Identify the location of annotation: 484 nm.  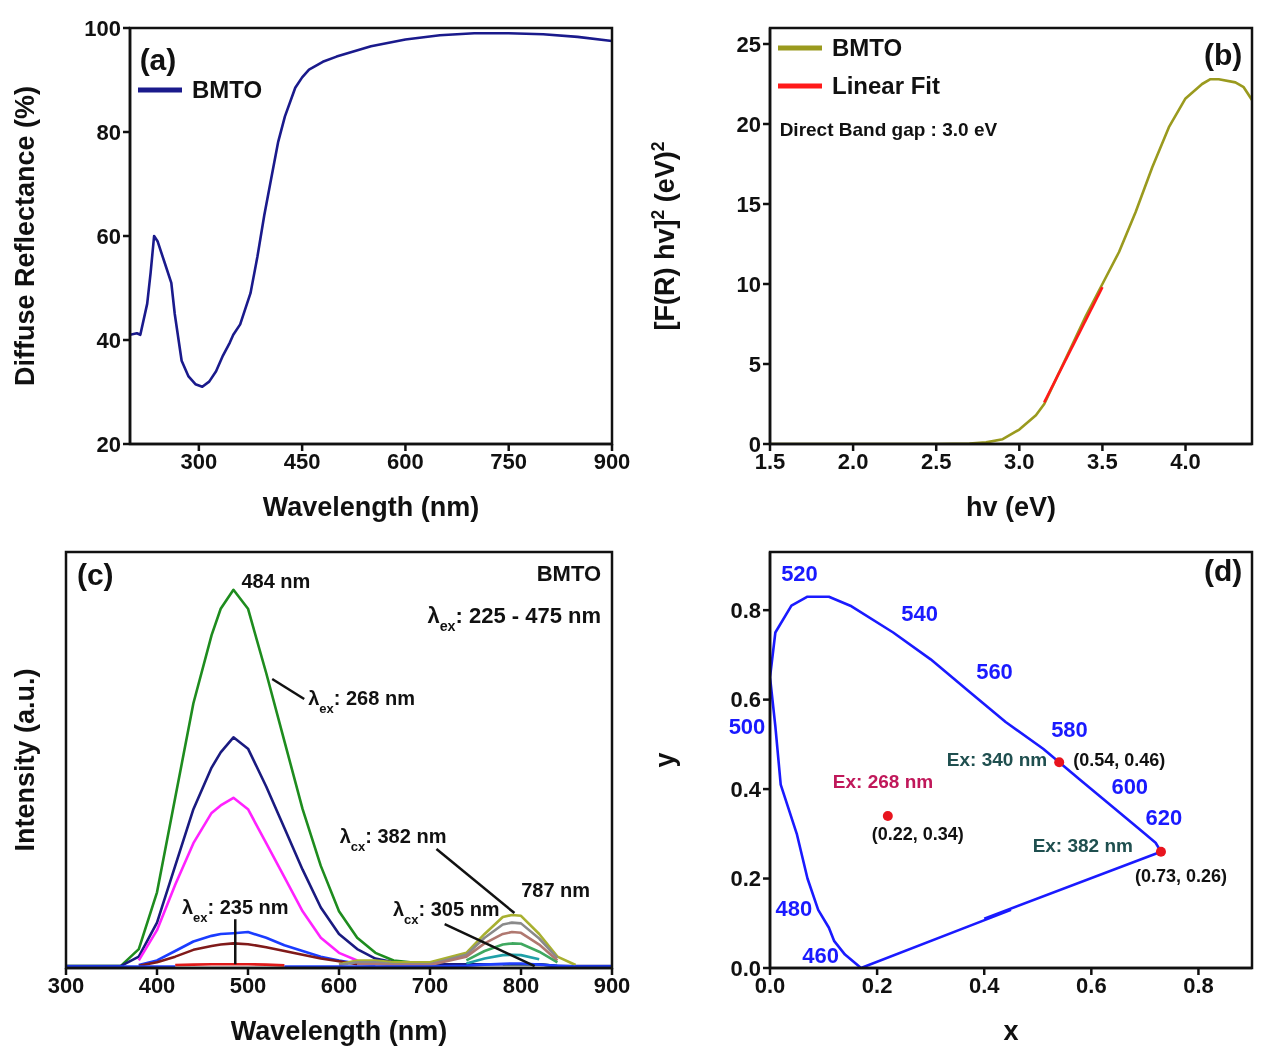
(276, 580).